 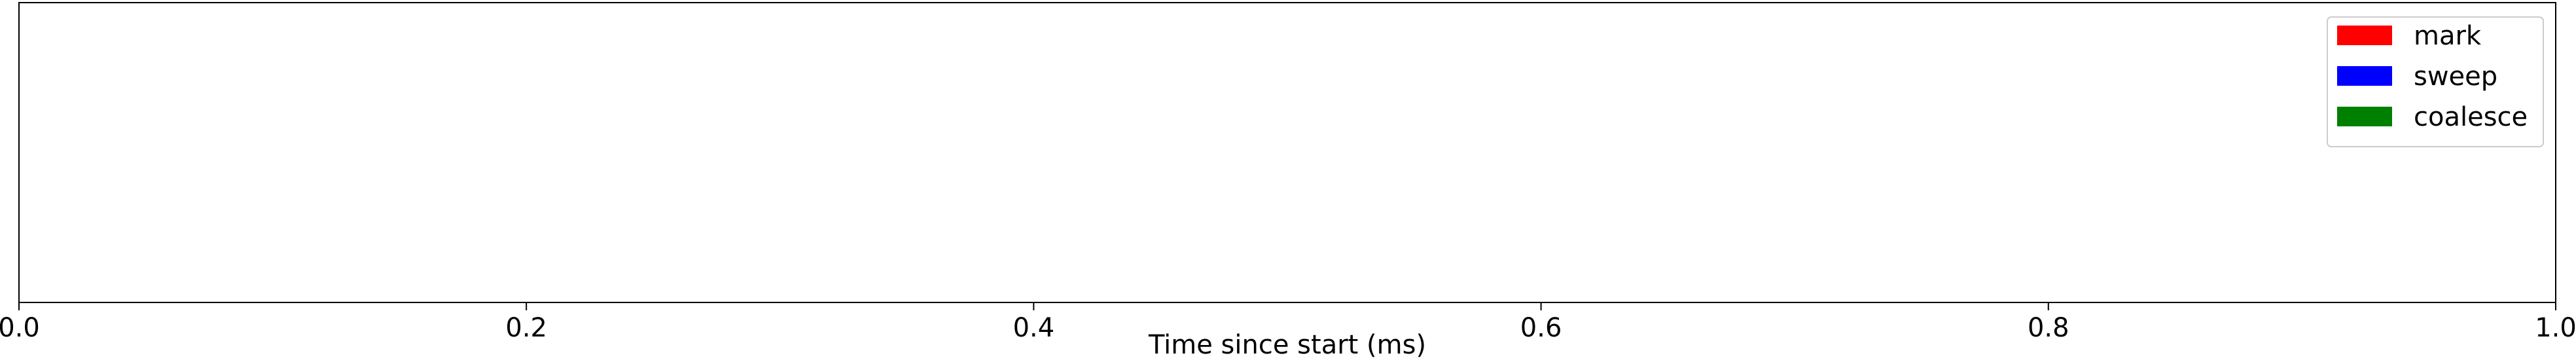 I want to click on x-axis-title: Time since start (ms), so click(x=1287, y=345).